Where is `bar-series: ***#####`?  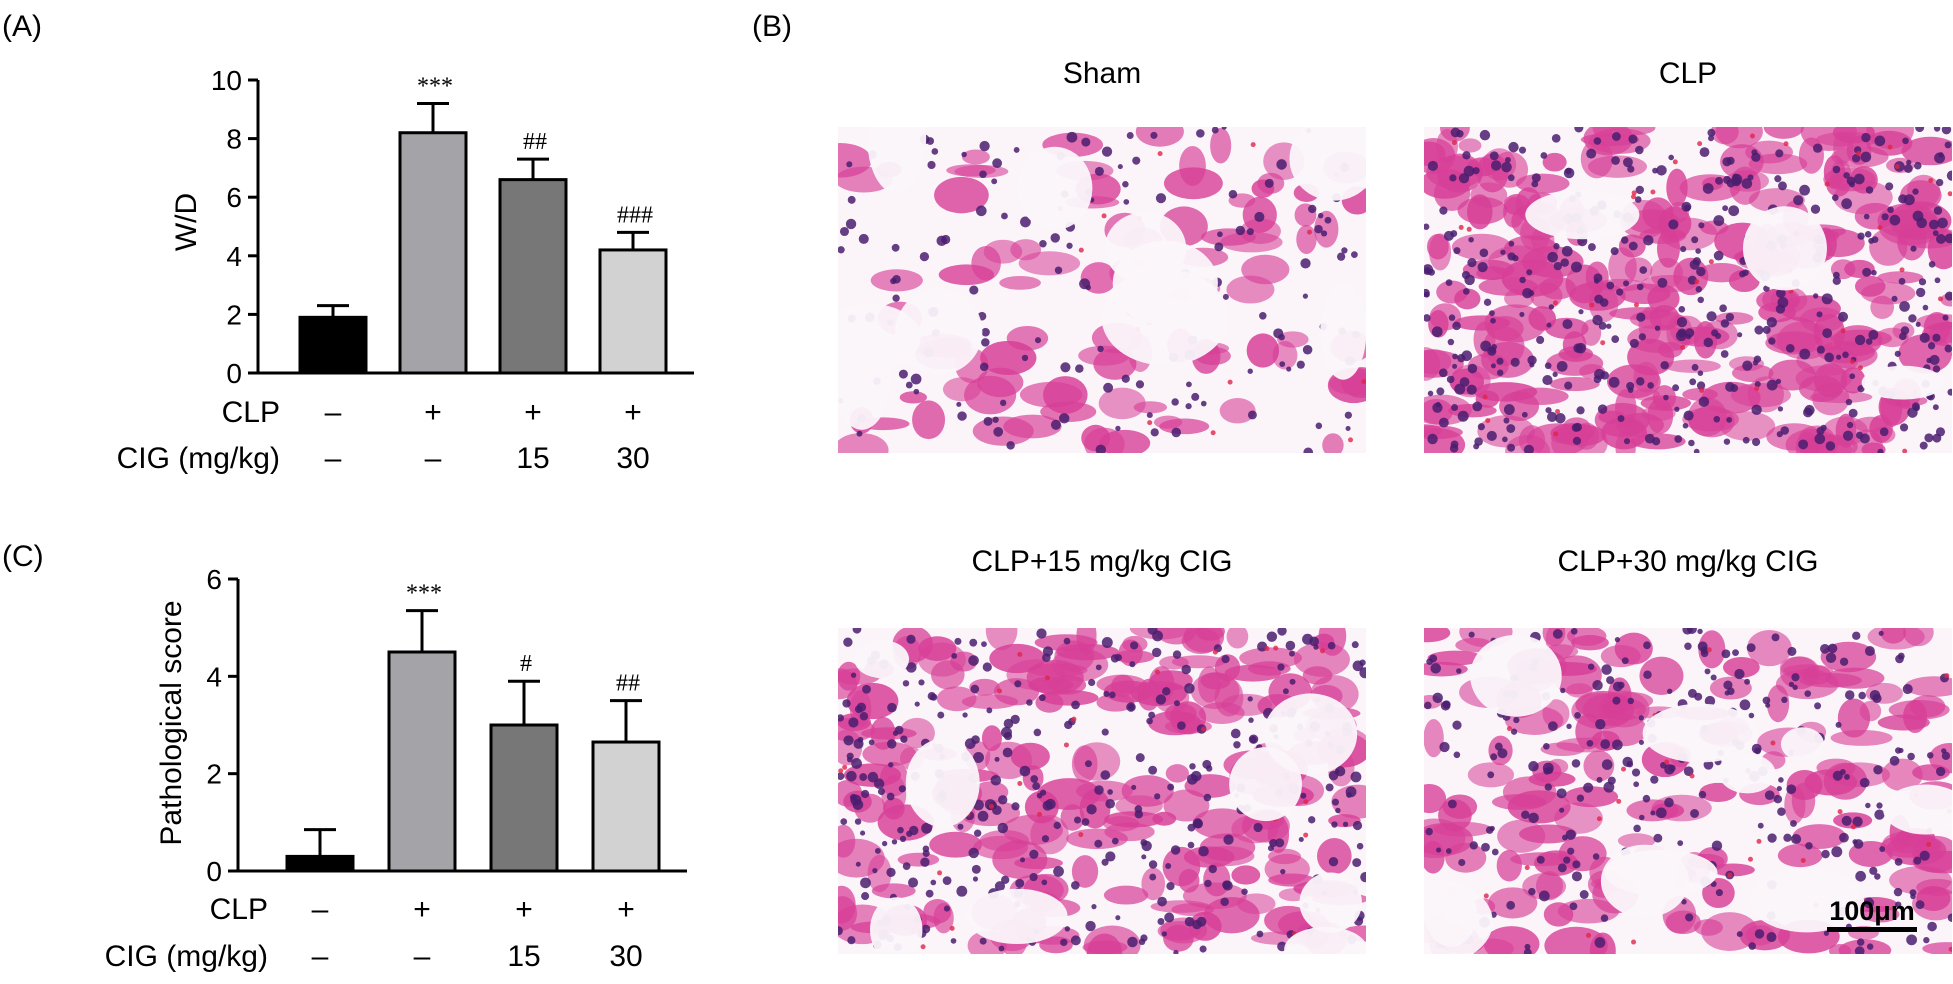
bar-series: ***##### is located at coordinates (483, 224).